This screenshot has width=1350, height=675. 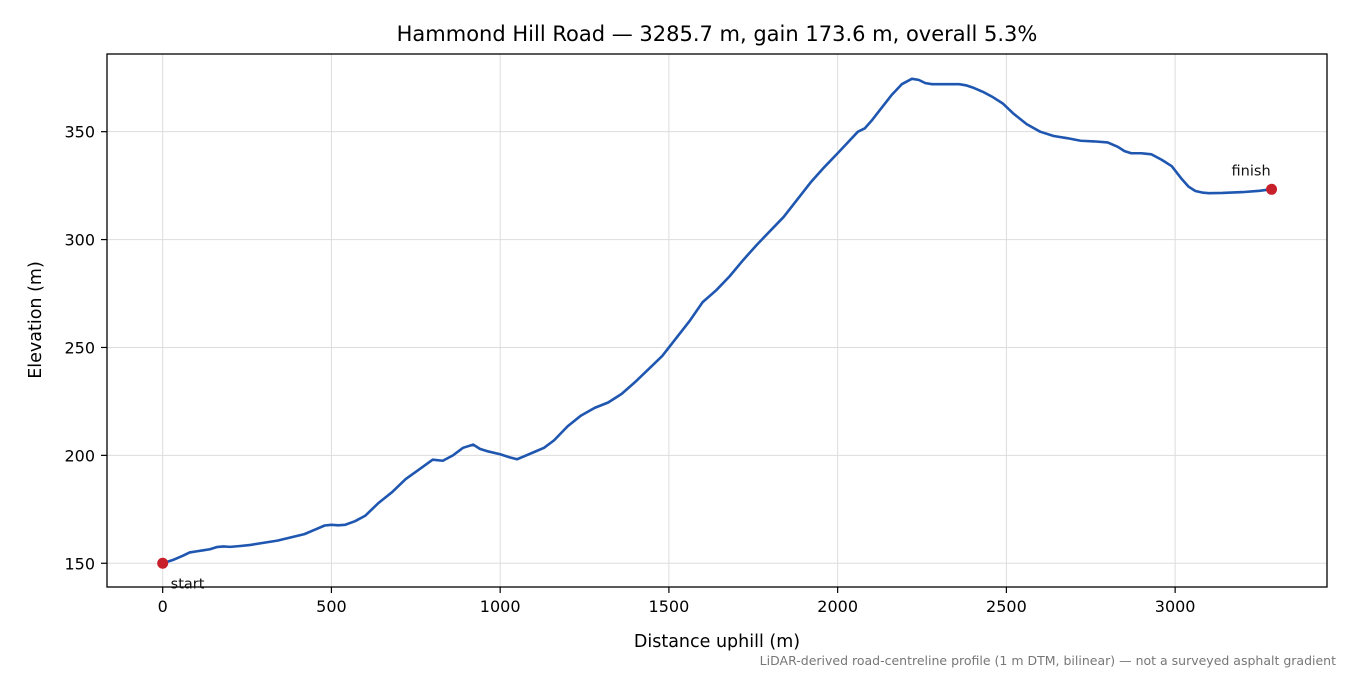 I want to click on marker-label: finish, so click(x=1251, y=171).